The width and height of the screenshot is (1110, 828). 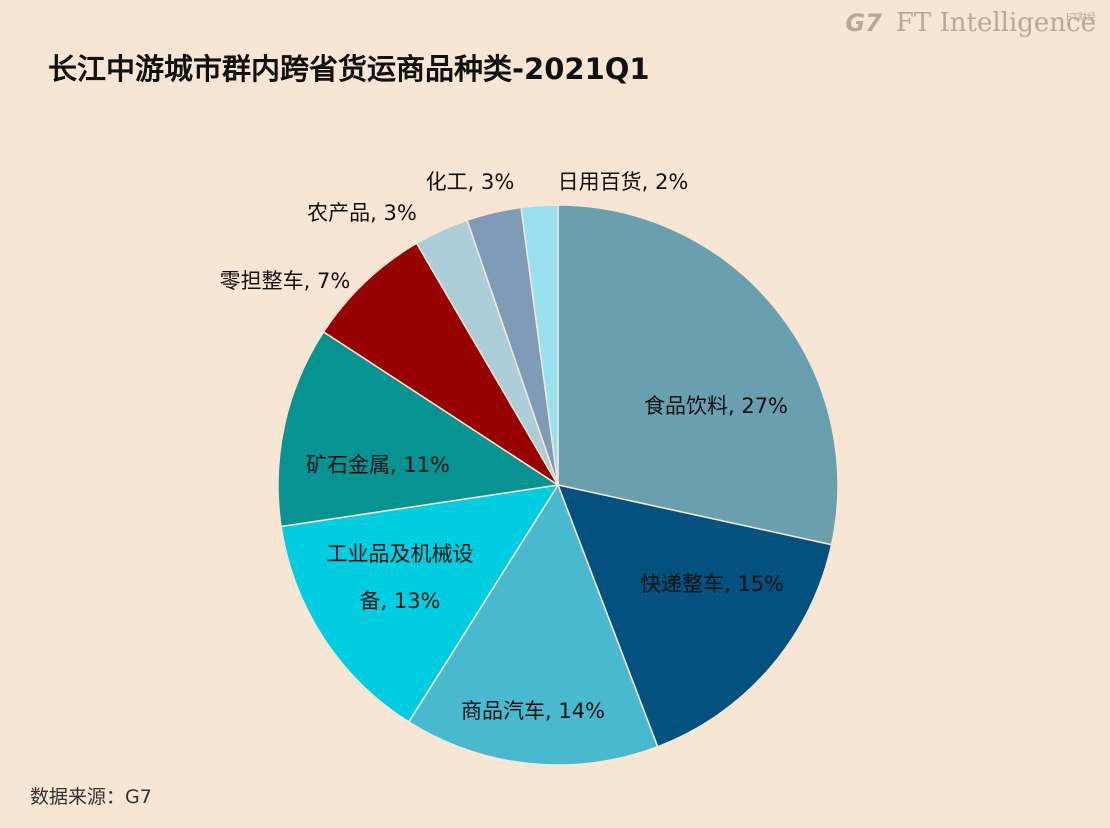 I want to click on slice-label-4-line-2: 备, 13%, so click(x=399, y=601).